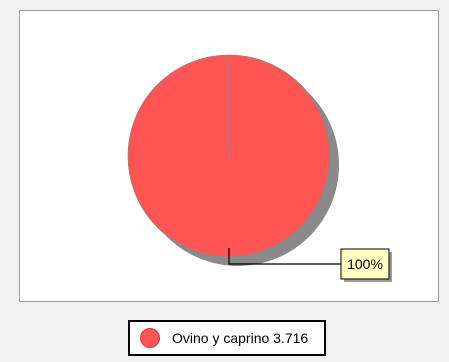 The width and height of the screenshot is (449, 362). What do you see at coordinates (150, 338) in the screenshot?
I see `legend-swatch` at bounding box center [150, 338].